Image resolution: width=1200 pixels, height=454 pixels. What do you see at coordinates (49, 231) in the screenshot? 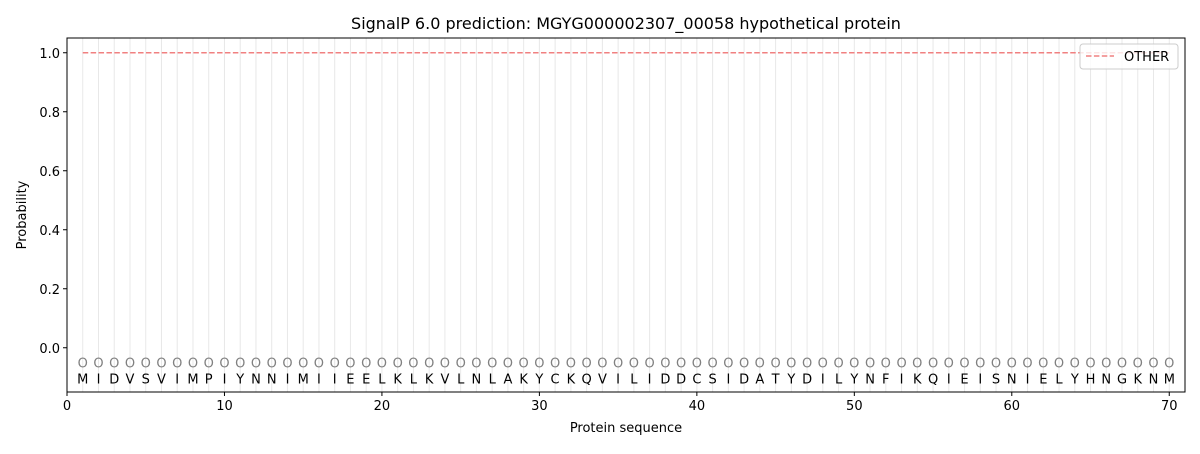
I see `y-tick-label: 0.4` at bounding box center [49, 231].